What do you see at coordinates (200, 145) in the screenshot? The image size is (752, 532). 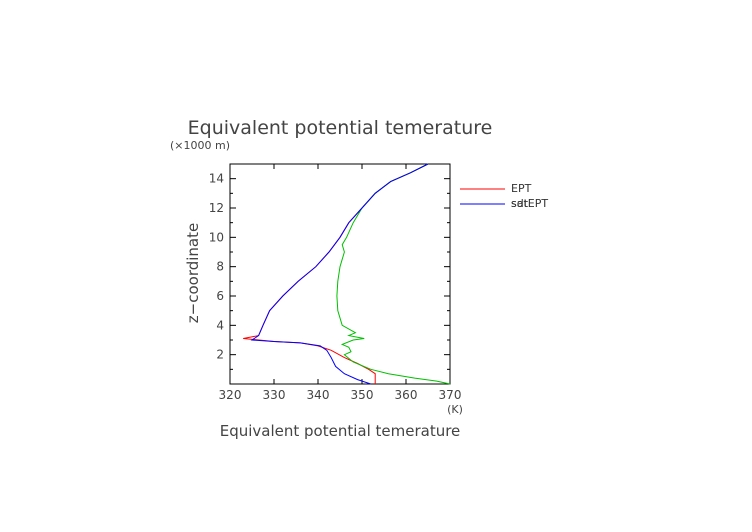 I see `y-unit-label: (×1000 m)` at bounding box center [200, 145].